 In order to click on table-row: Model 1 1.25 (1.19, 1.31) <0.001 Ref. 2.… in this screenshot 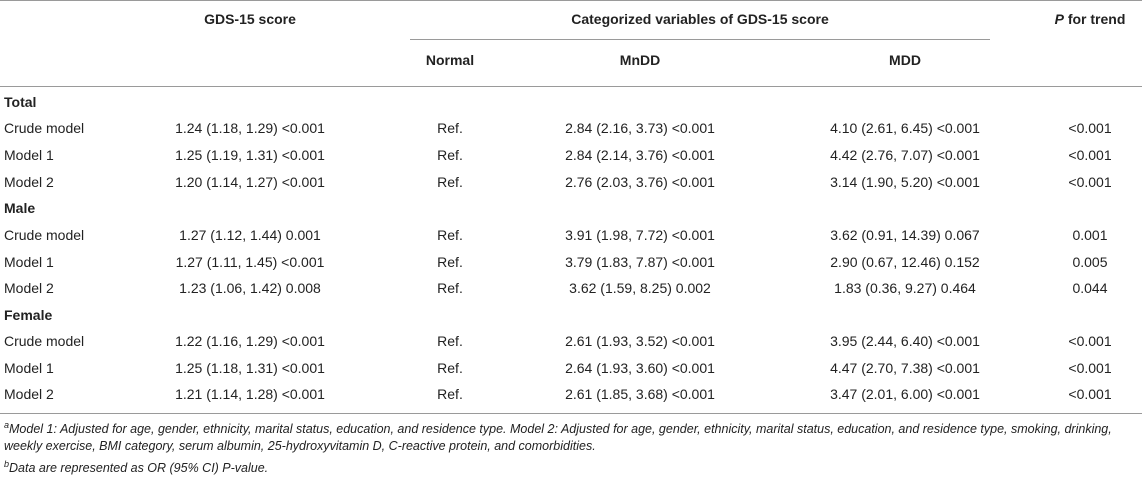, I will do `click(571, 156)`.